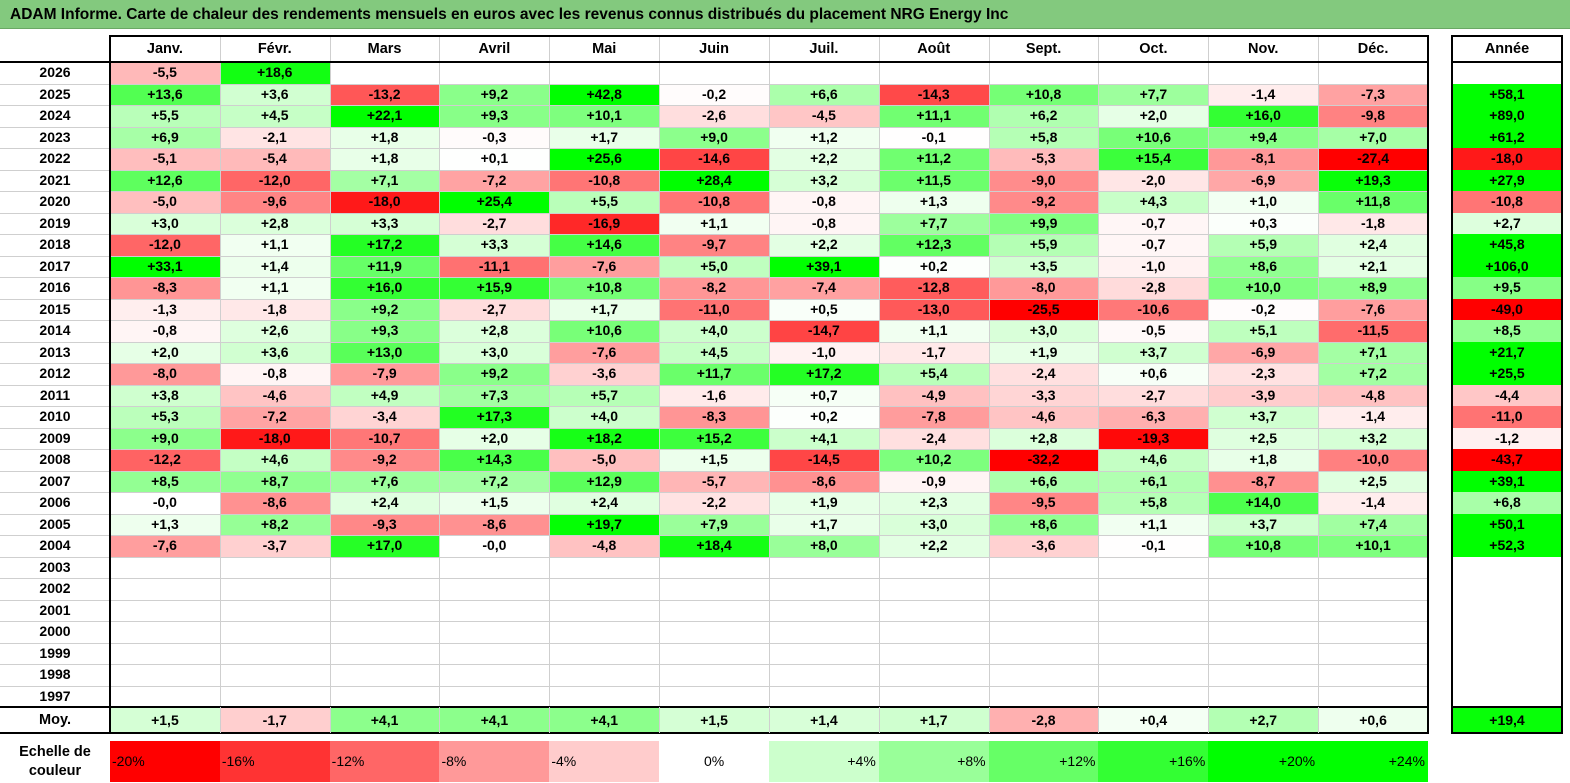  Describe the element at coordinates (1507, 137) in the screenshot. I see `annual-cell: +61,2` at that location.